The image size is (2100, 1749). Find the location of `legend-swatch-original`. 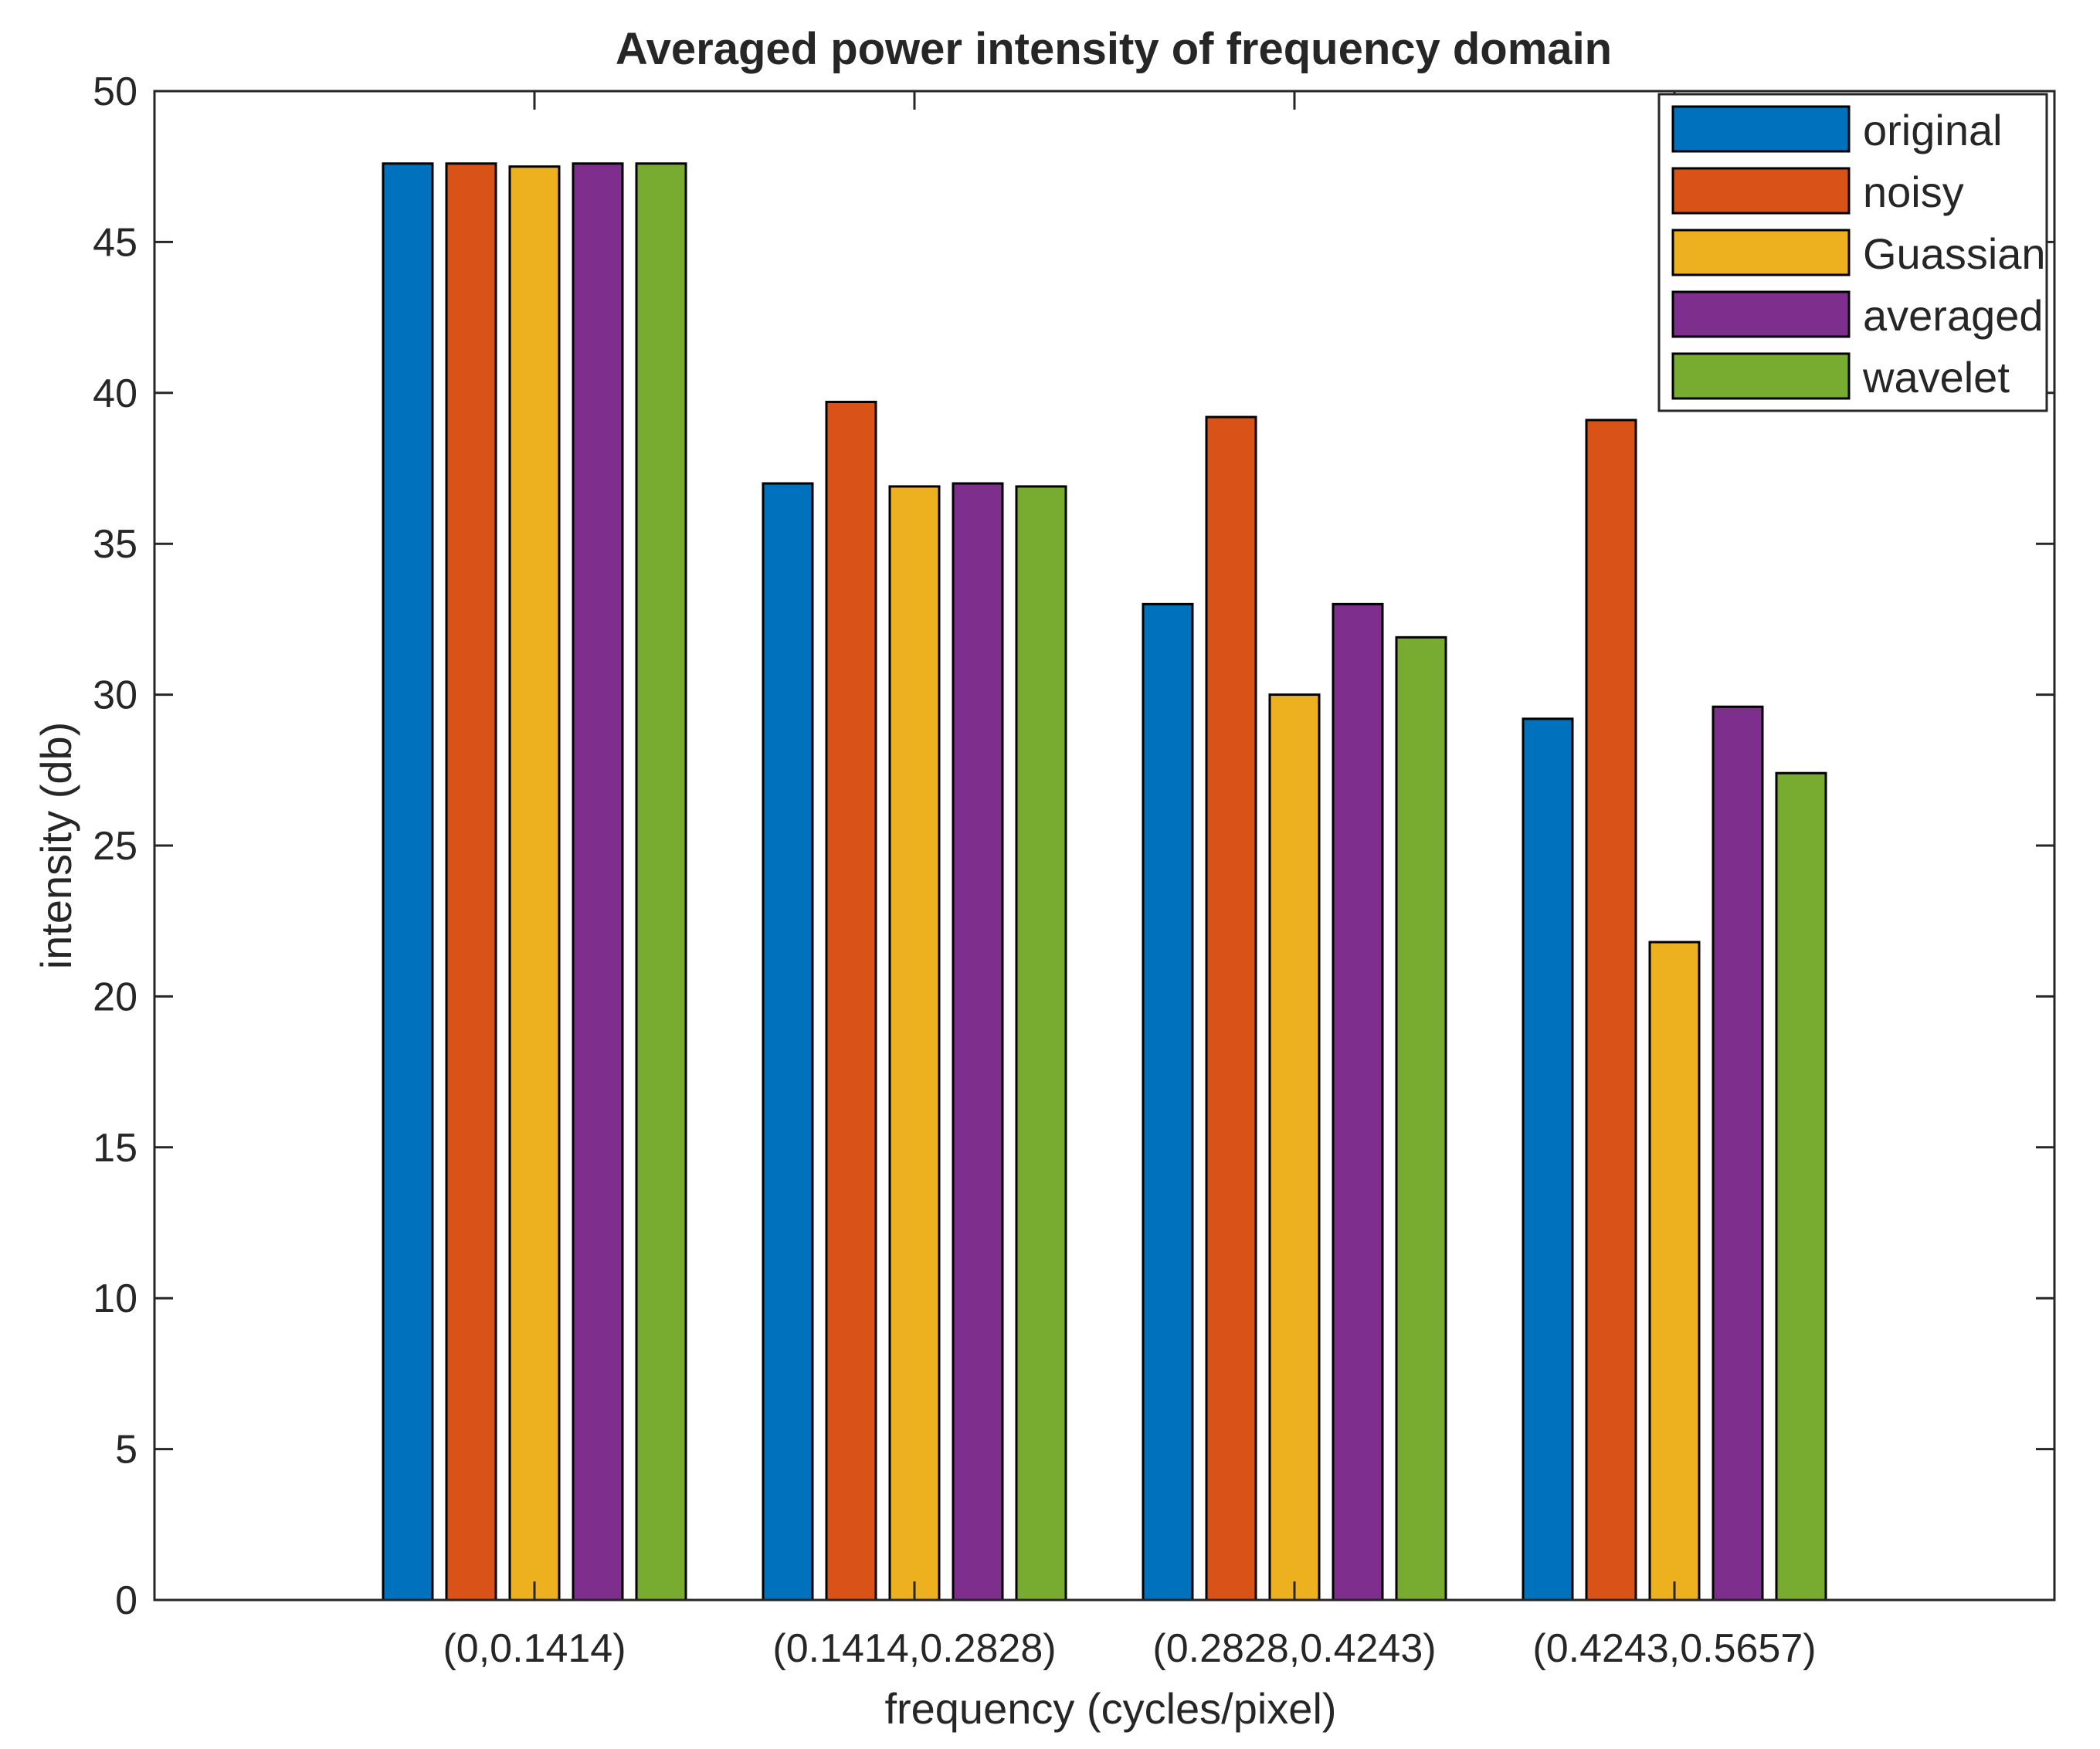

legend-swatch-original is located at coordinates (1761, 129).